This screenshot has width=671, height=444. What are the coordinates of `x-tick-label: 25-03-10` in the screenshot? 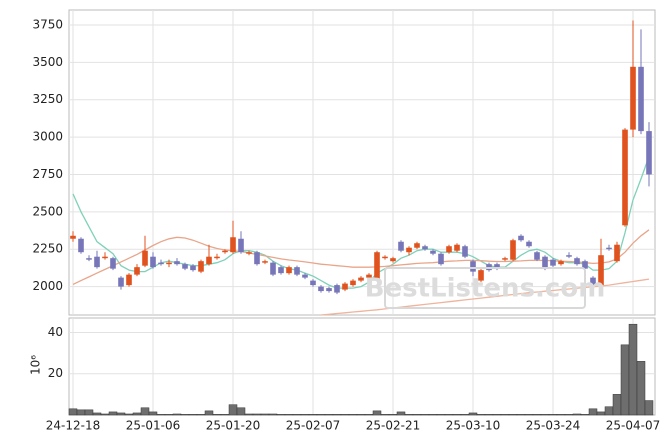 It's located at (473, 426).